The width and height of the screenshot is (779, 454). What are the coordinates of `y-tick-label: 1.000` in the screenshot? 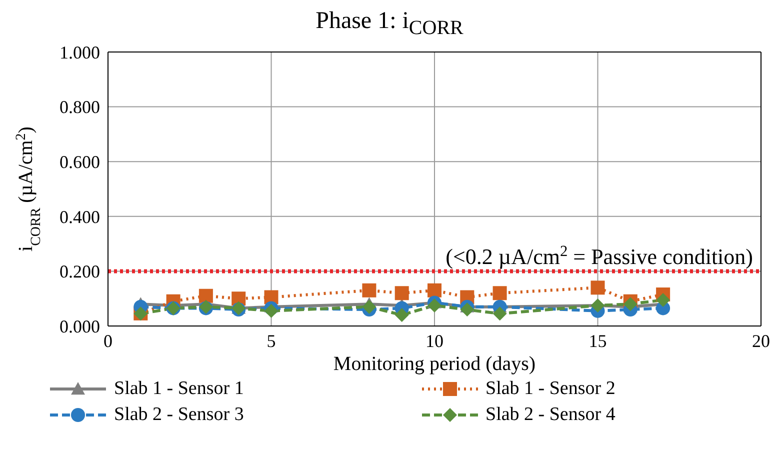 It's located at (80, 52).